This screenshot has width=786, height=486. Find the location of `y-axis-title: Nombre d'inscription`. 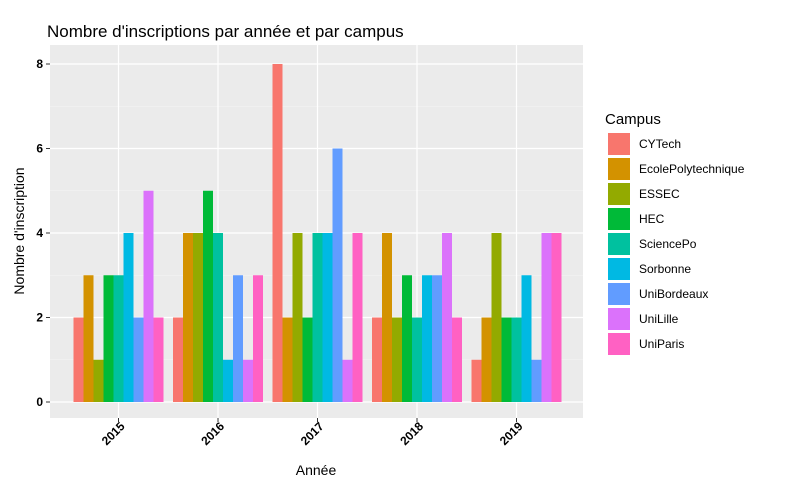

y-axis-title: Nombre d'inscription is located at coordinates (19, 230).